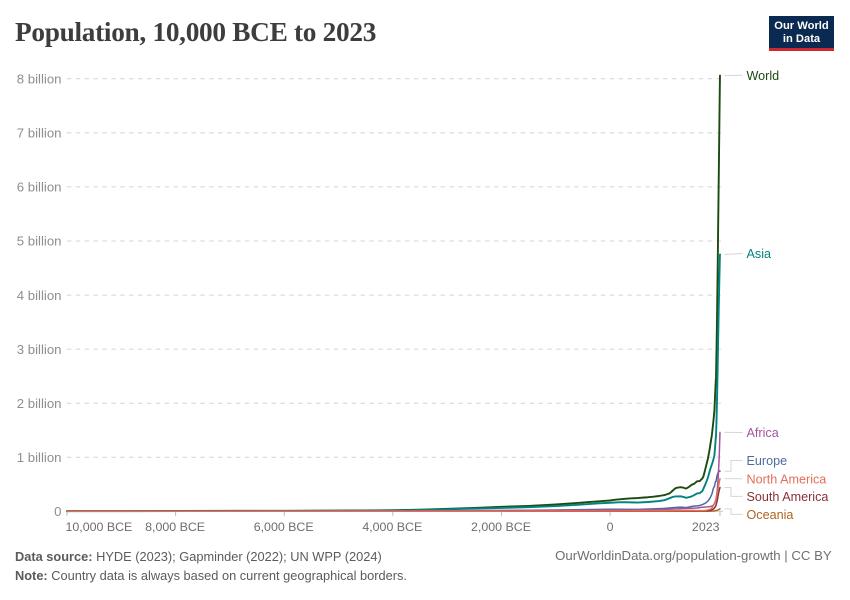  I want to click on svg-text: 2 billion, so click(39, 403).